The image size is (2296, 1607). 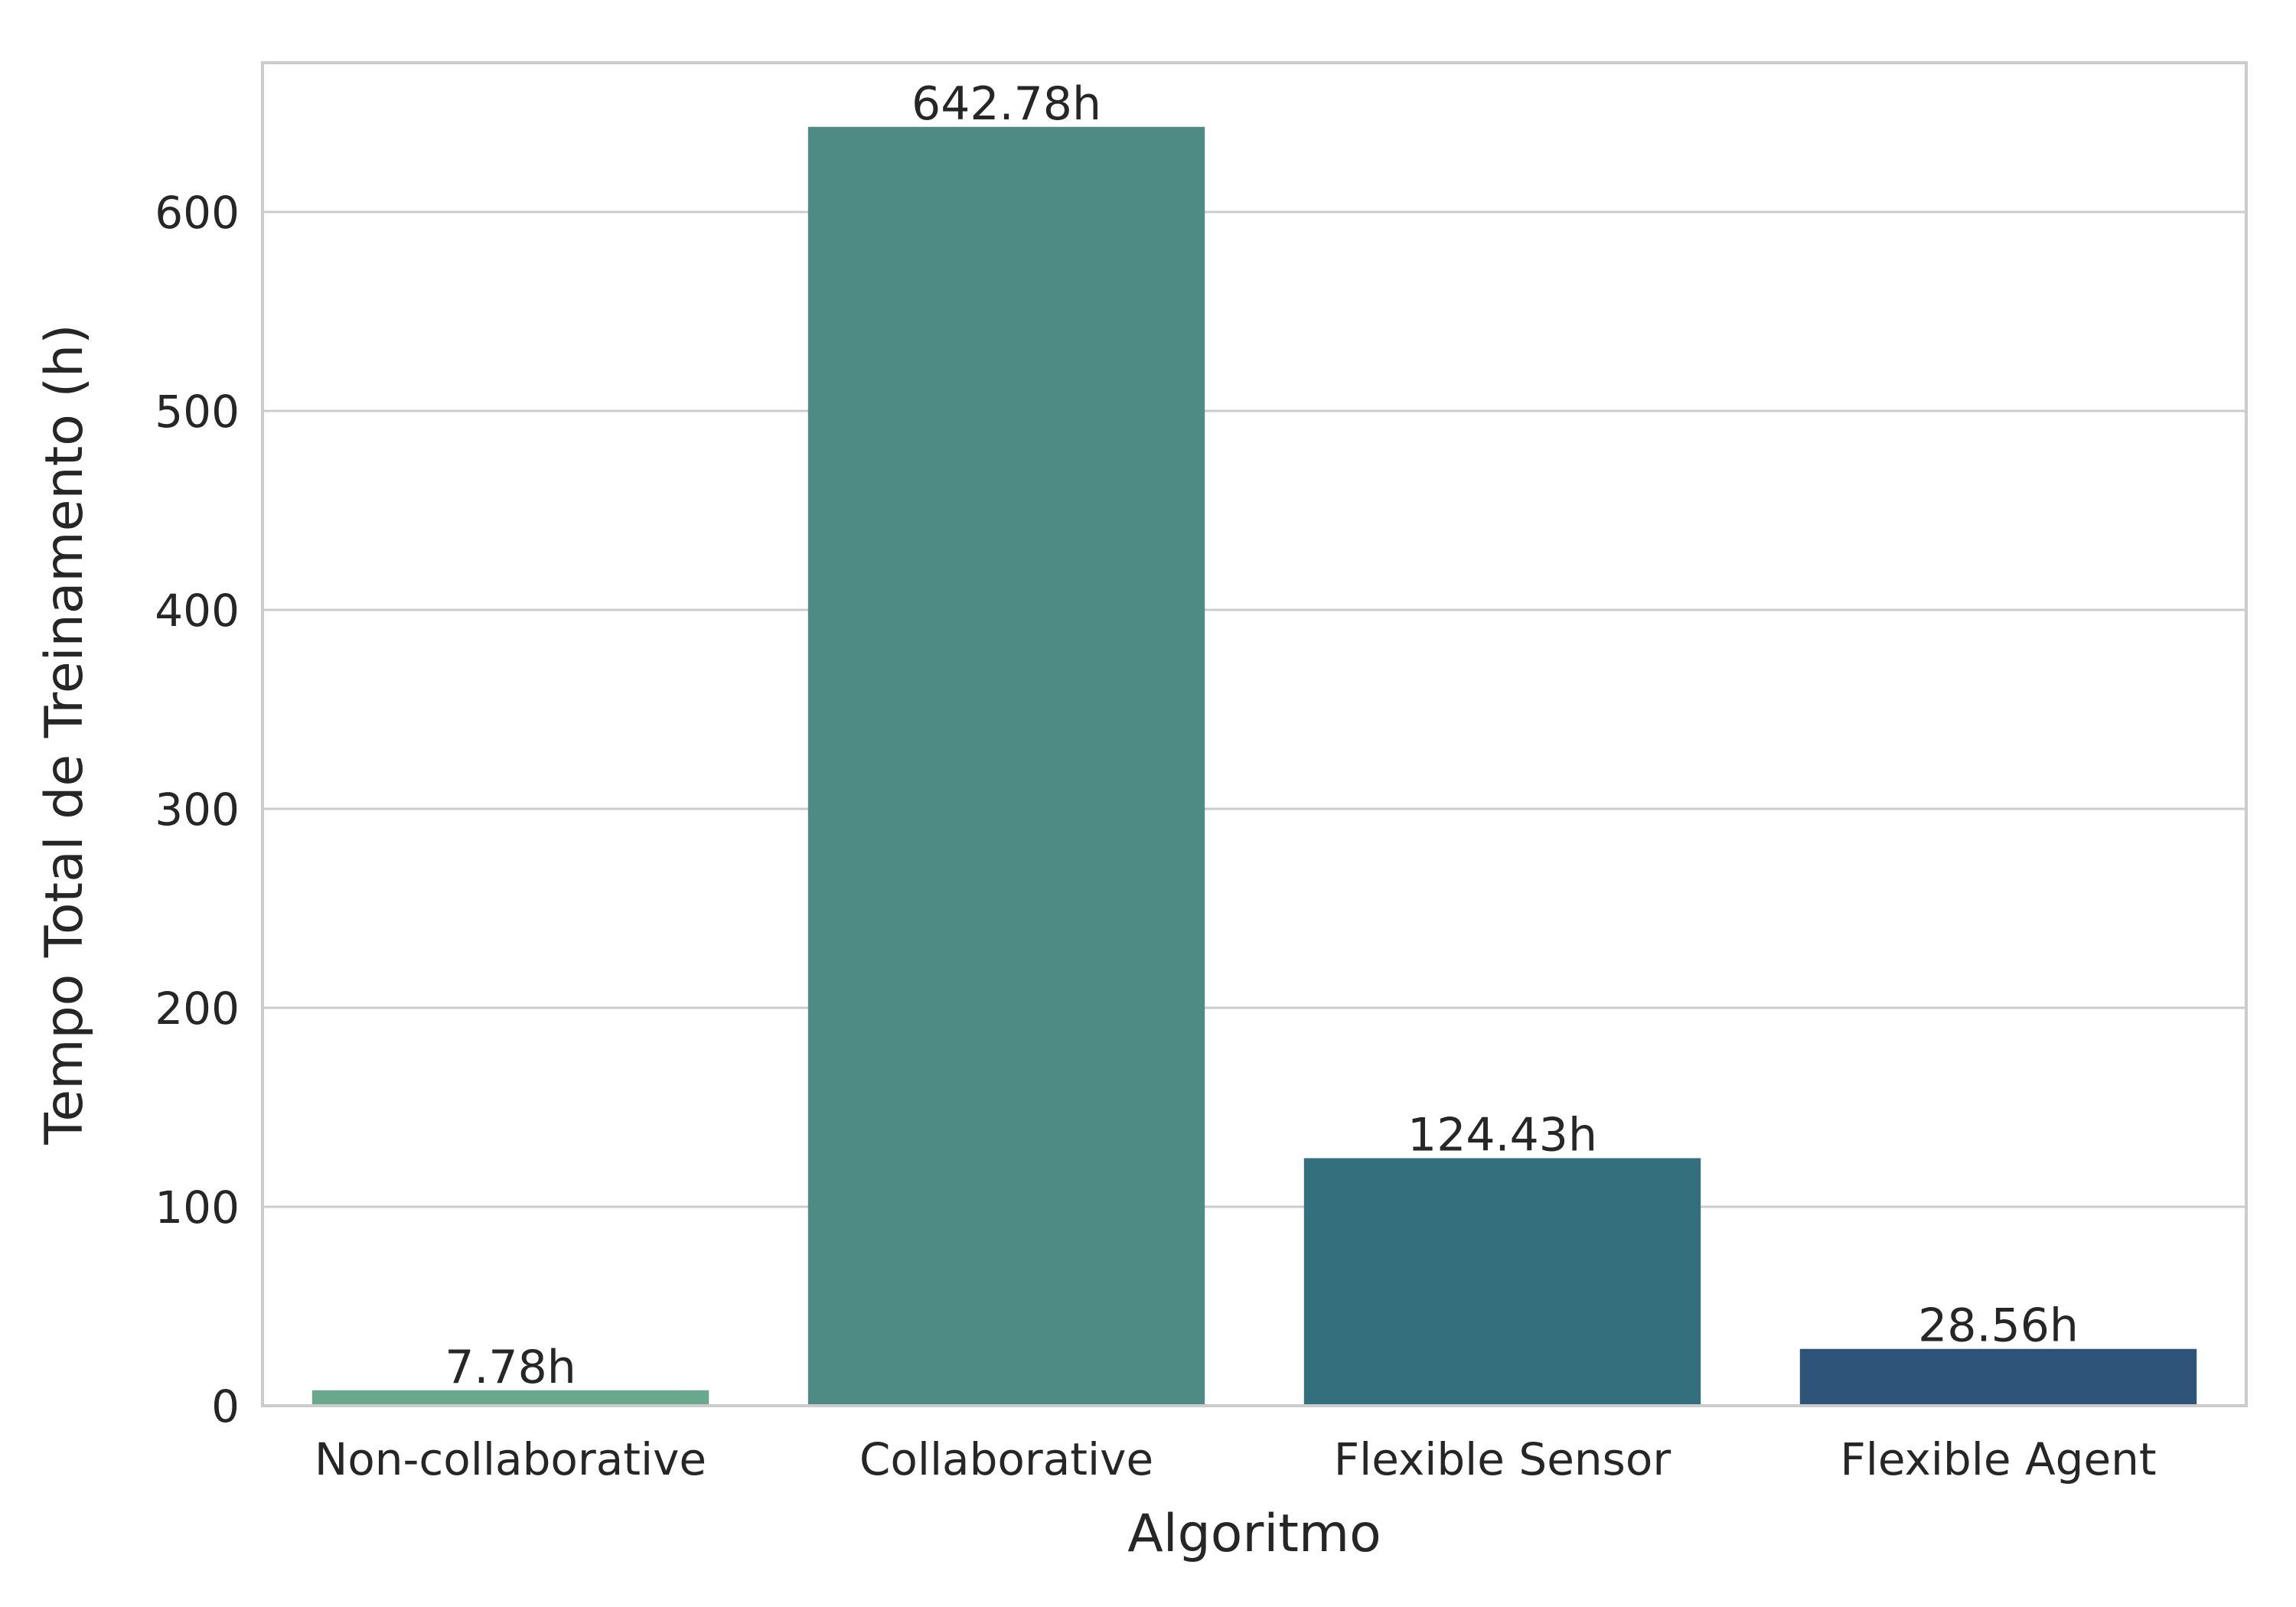 What do you see at coordinates (1006, 1459) in the screenshot?
I see `x-tick-label: Collaborative` at bounding box center [1006, 1459].